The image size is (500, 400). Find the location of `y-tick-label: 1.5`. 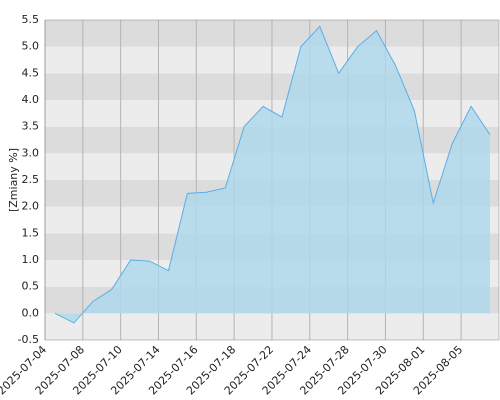

y-tick-label: 1.5 is located at coordinates (31, 232).